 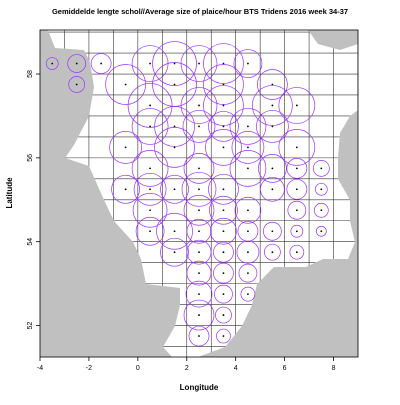 What do you see at coordinates (138, 368) in the screenshot?
I see `x-tick-label: 0` at bounding box center [138, 368].